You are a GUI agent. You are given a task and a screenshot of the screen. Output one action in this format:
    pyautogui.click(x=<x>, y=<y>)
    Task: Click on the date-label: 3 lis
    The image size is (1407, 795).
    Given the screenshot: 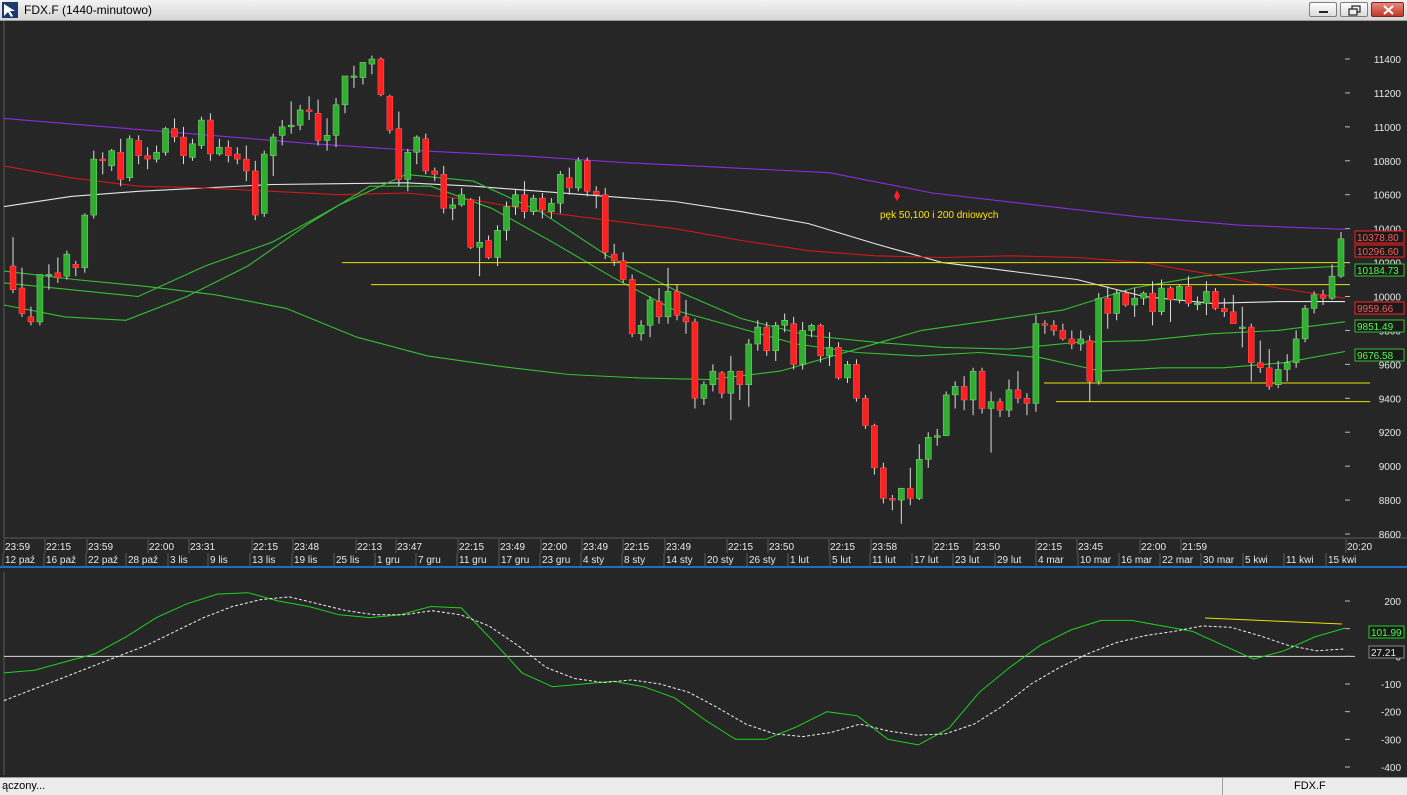 What is the action you would take?
    pyautogui.click(x=179, y=560)
    